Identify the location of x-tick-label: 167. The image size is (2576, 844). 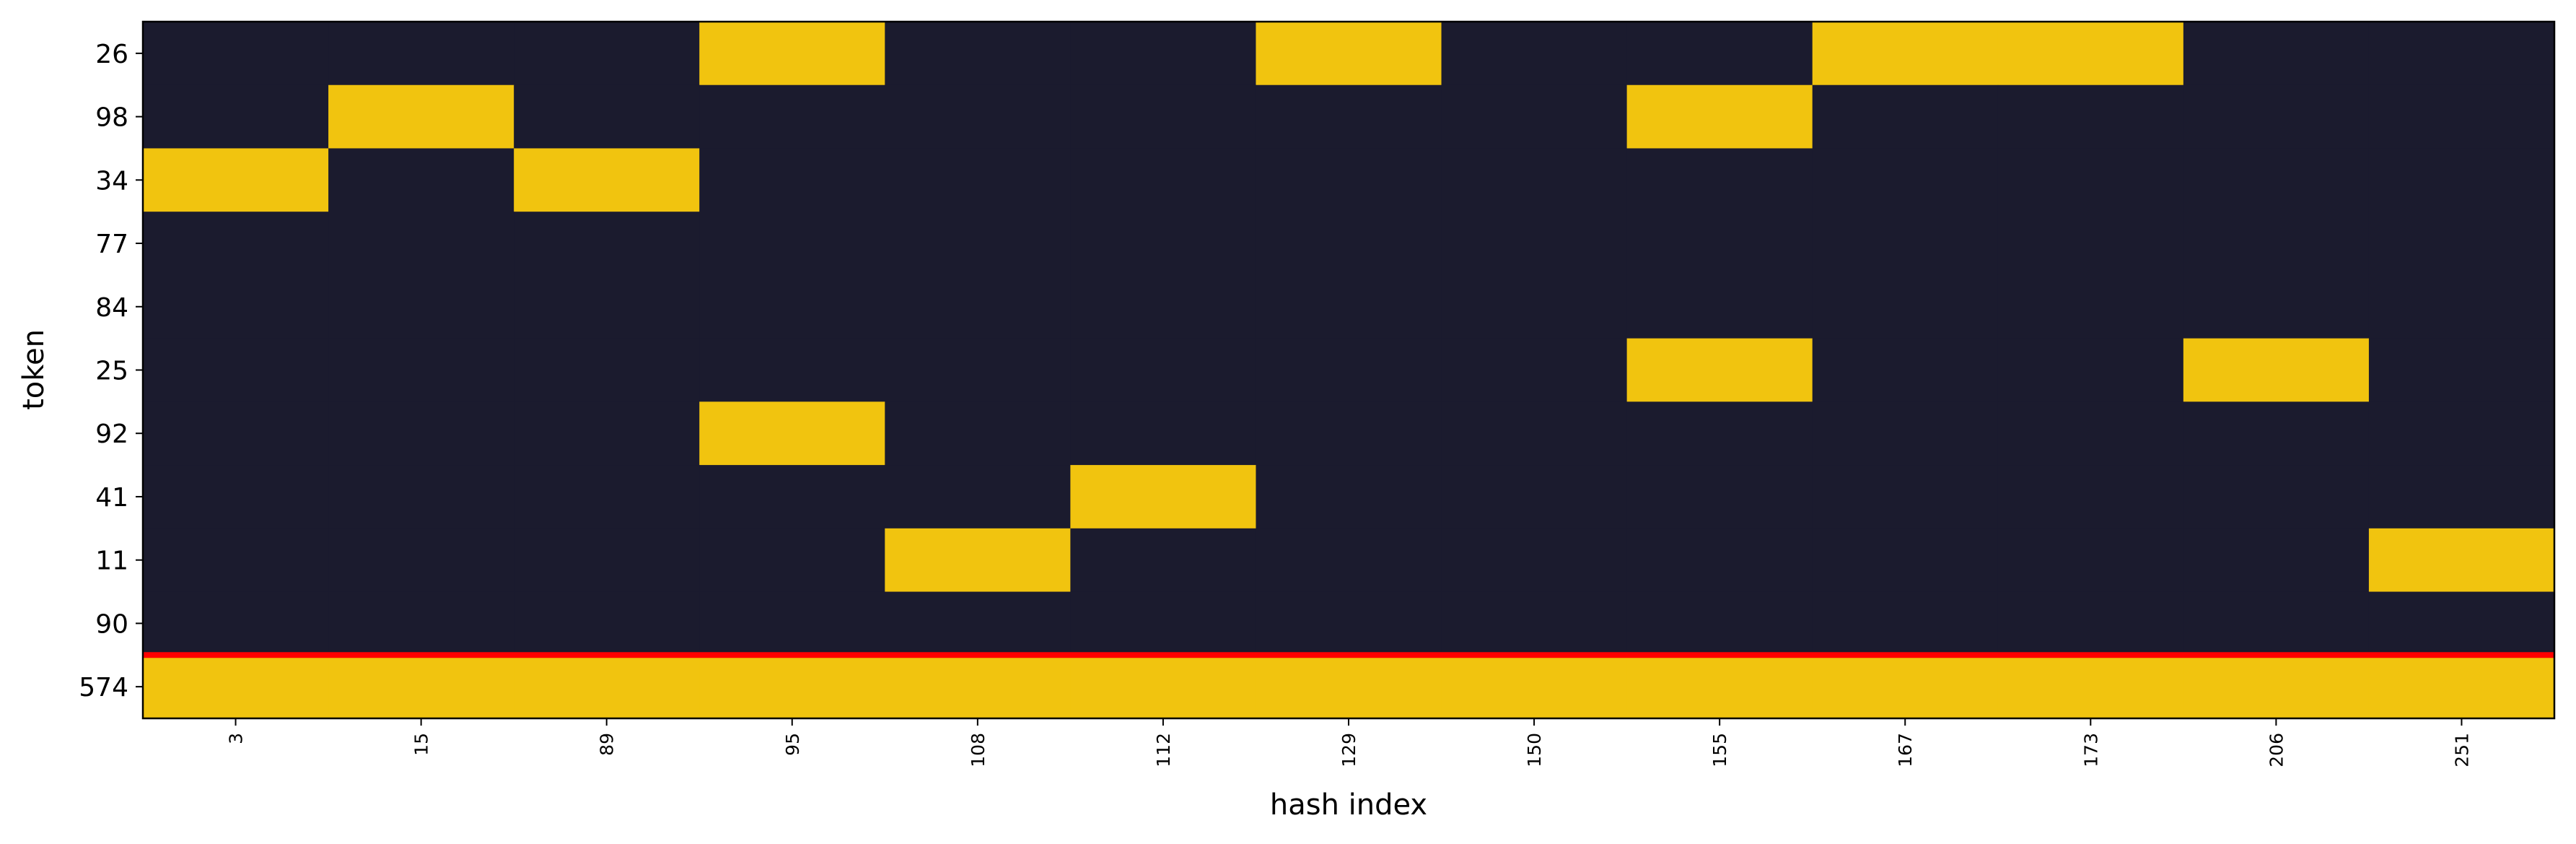
(1905, 750).